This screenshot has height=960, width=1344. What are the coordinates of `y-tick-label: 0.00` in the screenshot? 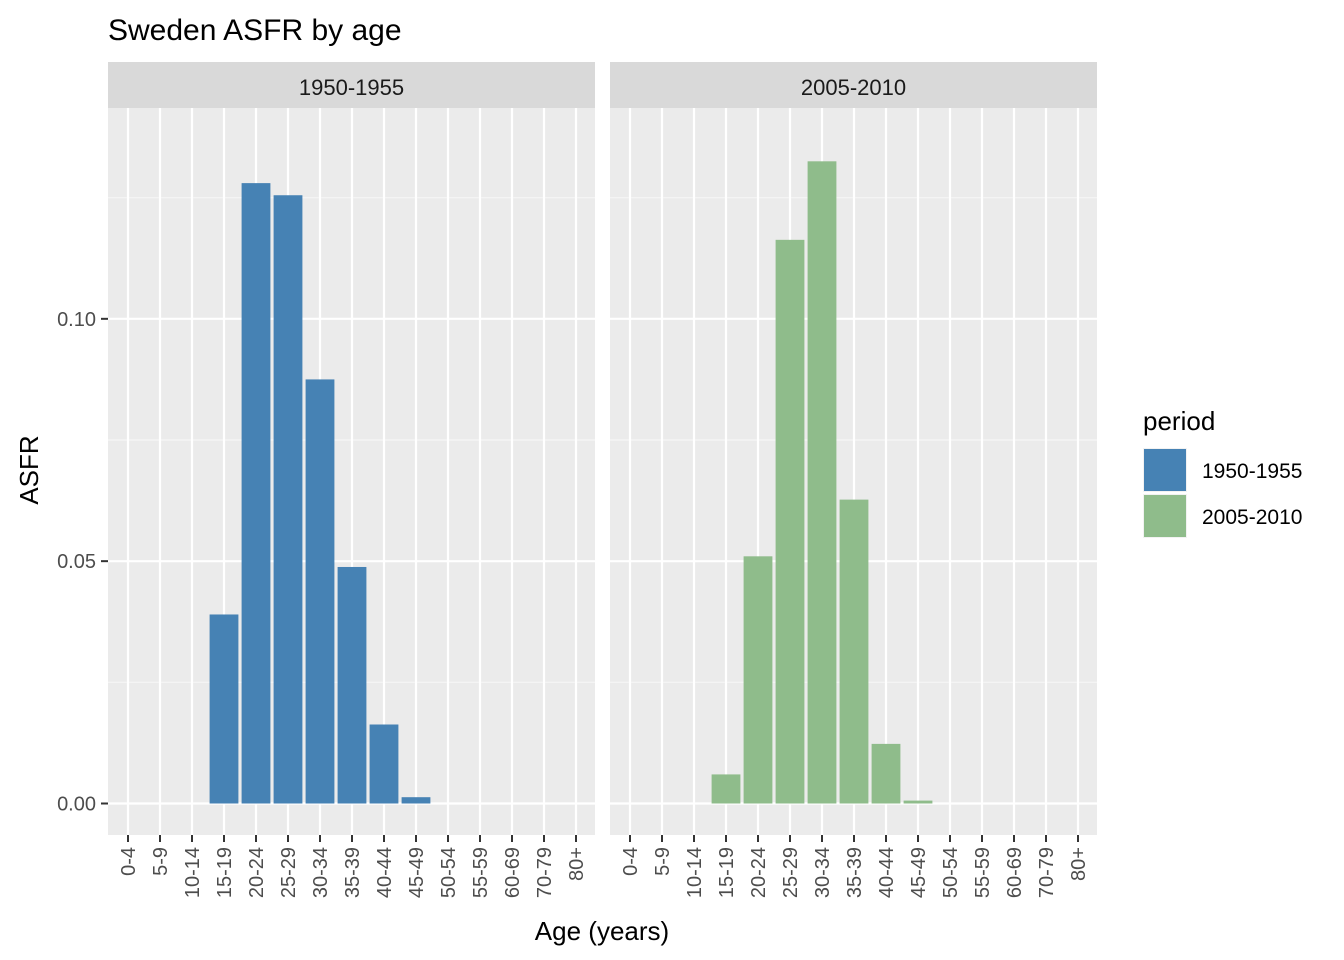 It's located at (76, 804).